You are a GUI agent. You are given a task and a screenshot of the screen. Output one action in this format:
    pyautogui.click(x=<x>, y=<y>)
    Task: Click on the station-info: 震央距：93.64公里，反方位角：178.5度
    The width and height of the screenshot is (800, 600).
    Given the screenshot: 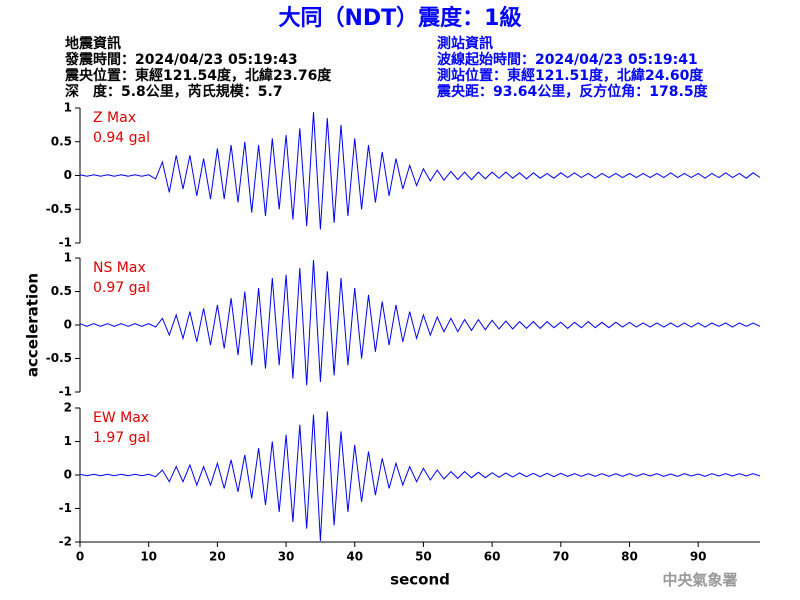 What is the action you would take?
    pyautogui.click(x=572, y=91)
    